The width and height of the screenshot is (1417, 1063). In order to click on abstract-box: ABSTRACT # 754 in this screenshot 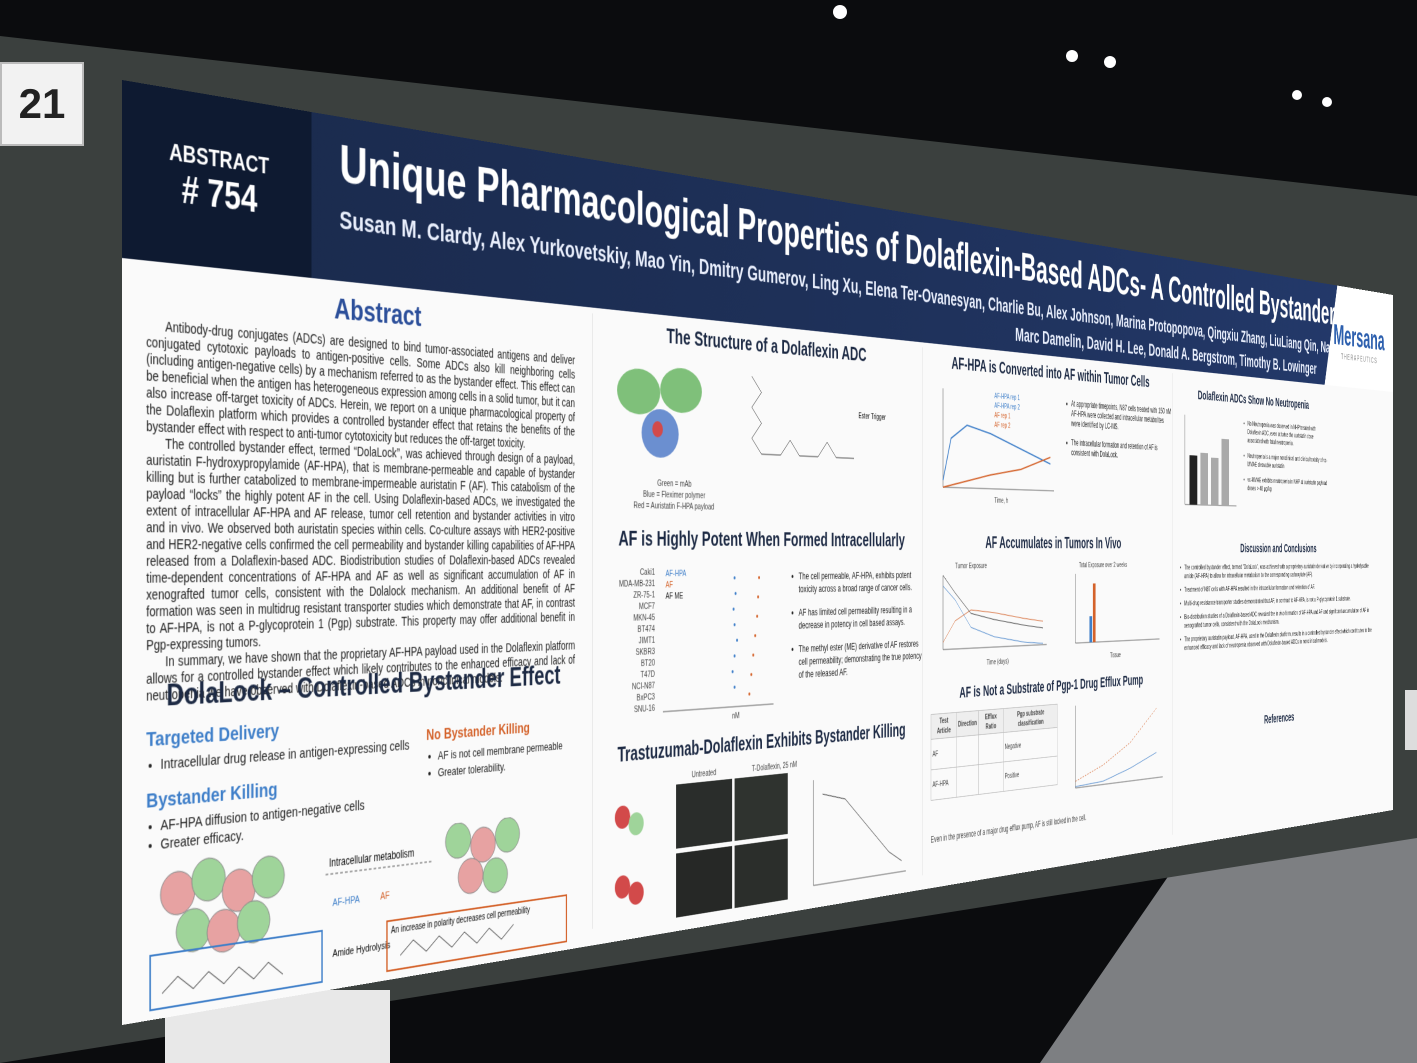, I will do `click(217, 179)`.